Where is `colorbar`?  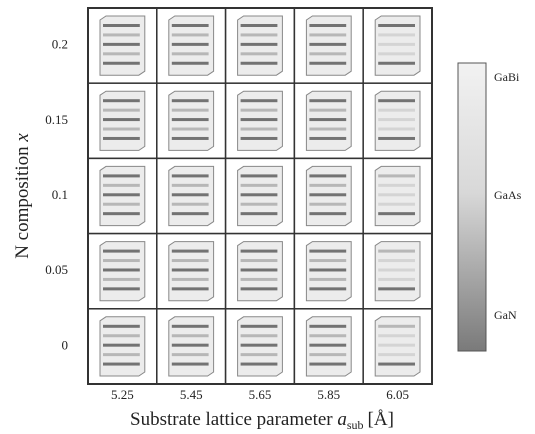
colorbar is located at coordinates (472, 207).